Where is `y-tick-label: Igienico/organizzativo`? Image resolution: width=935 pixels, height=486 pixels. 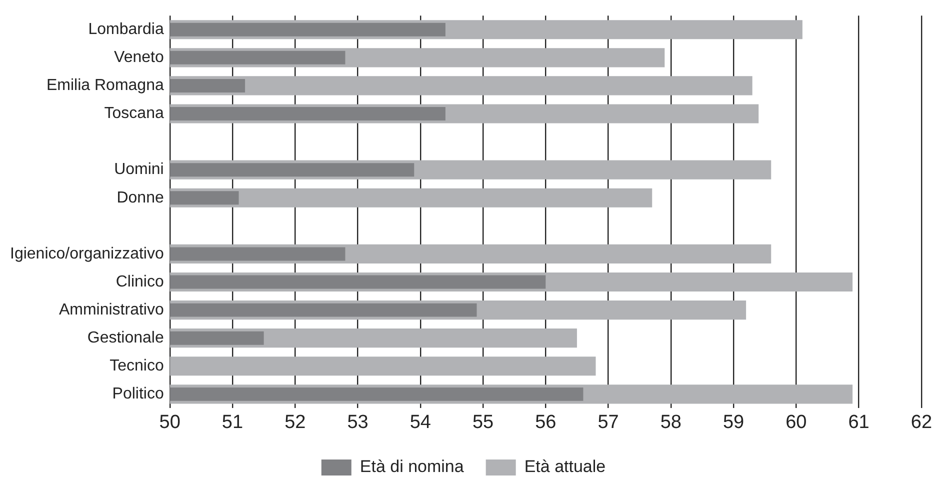
y-tick-label: Igienico/organizzativo is located at coordinates (87, 253).